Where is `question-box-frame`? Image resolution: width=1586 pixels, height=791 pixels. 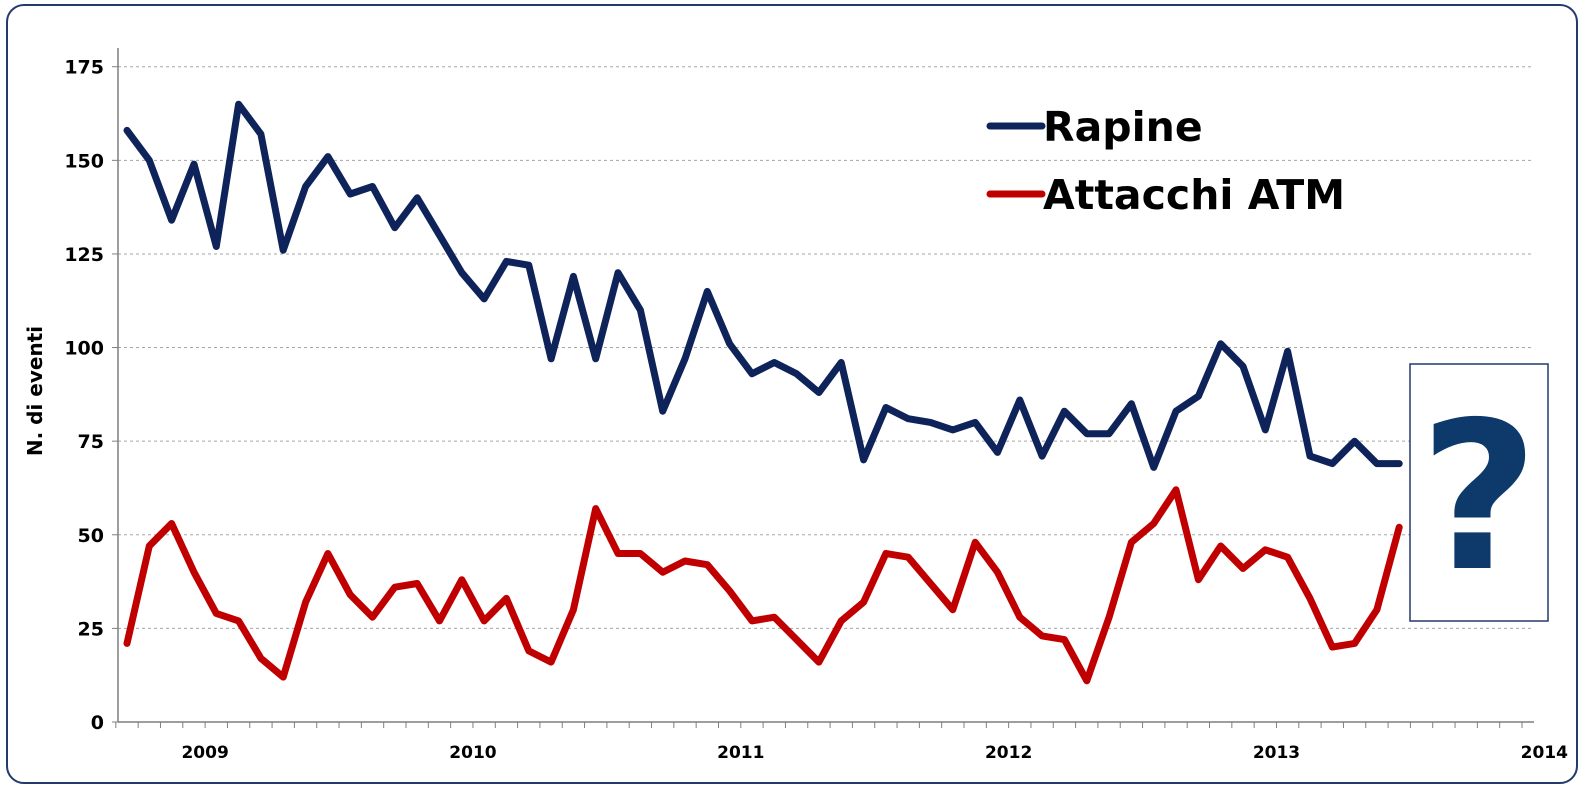
question-box-frame is located at coordinates (1479, 492).